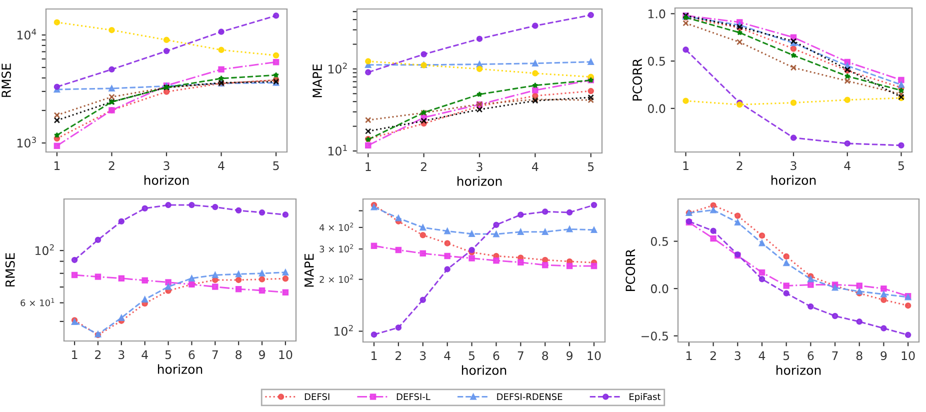  Describe the element at coordinates (645, 397) in the screenshot. I see `legend-label: EpiFast` at that location.